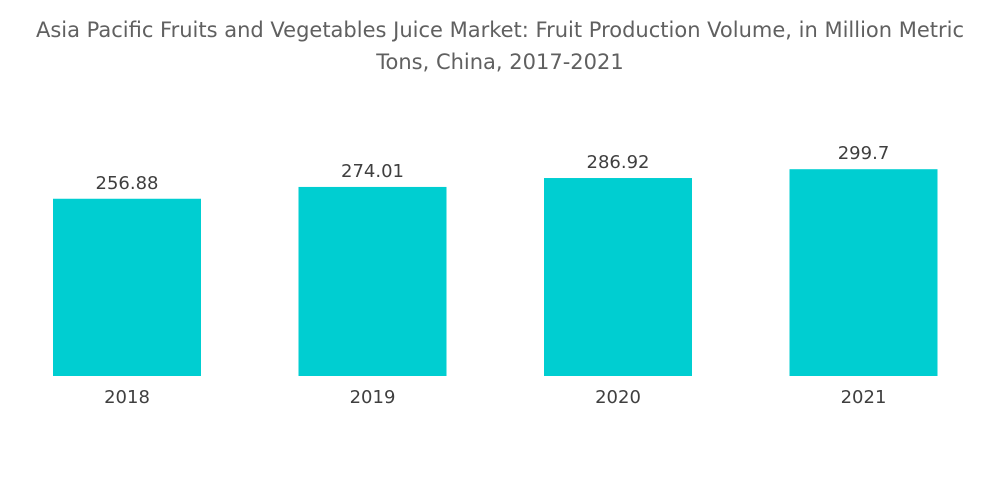 The height and width of the screenshot is (504, 1000). I want to click on x-tick-label-2018: 2018, so click(127, 397).